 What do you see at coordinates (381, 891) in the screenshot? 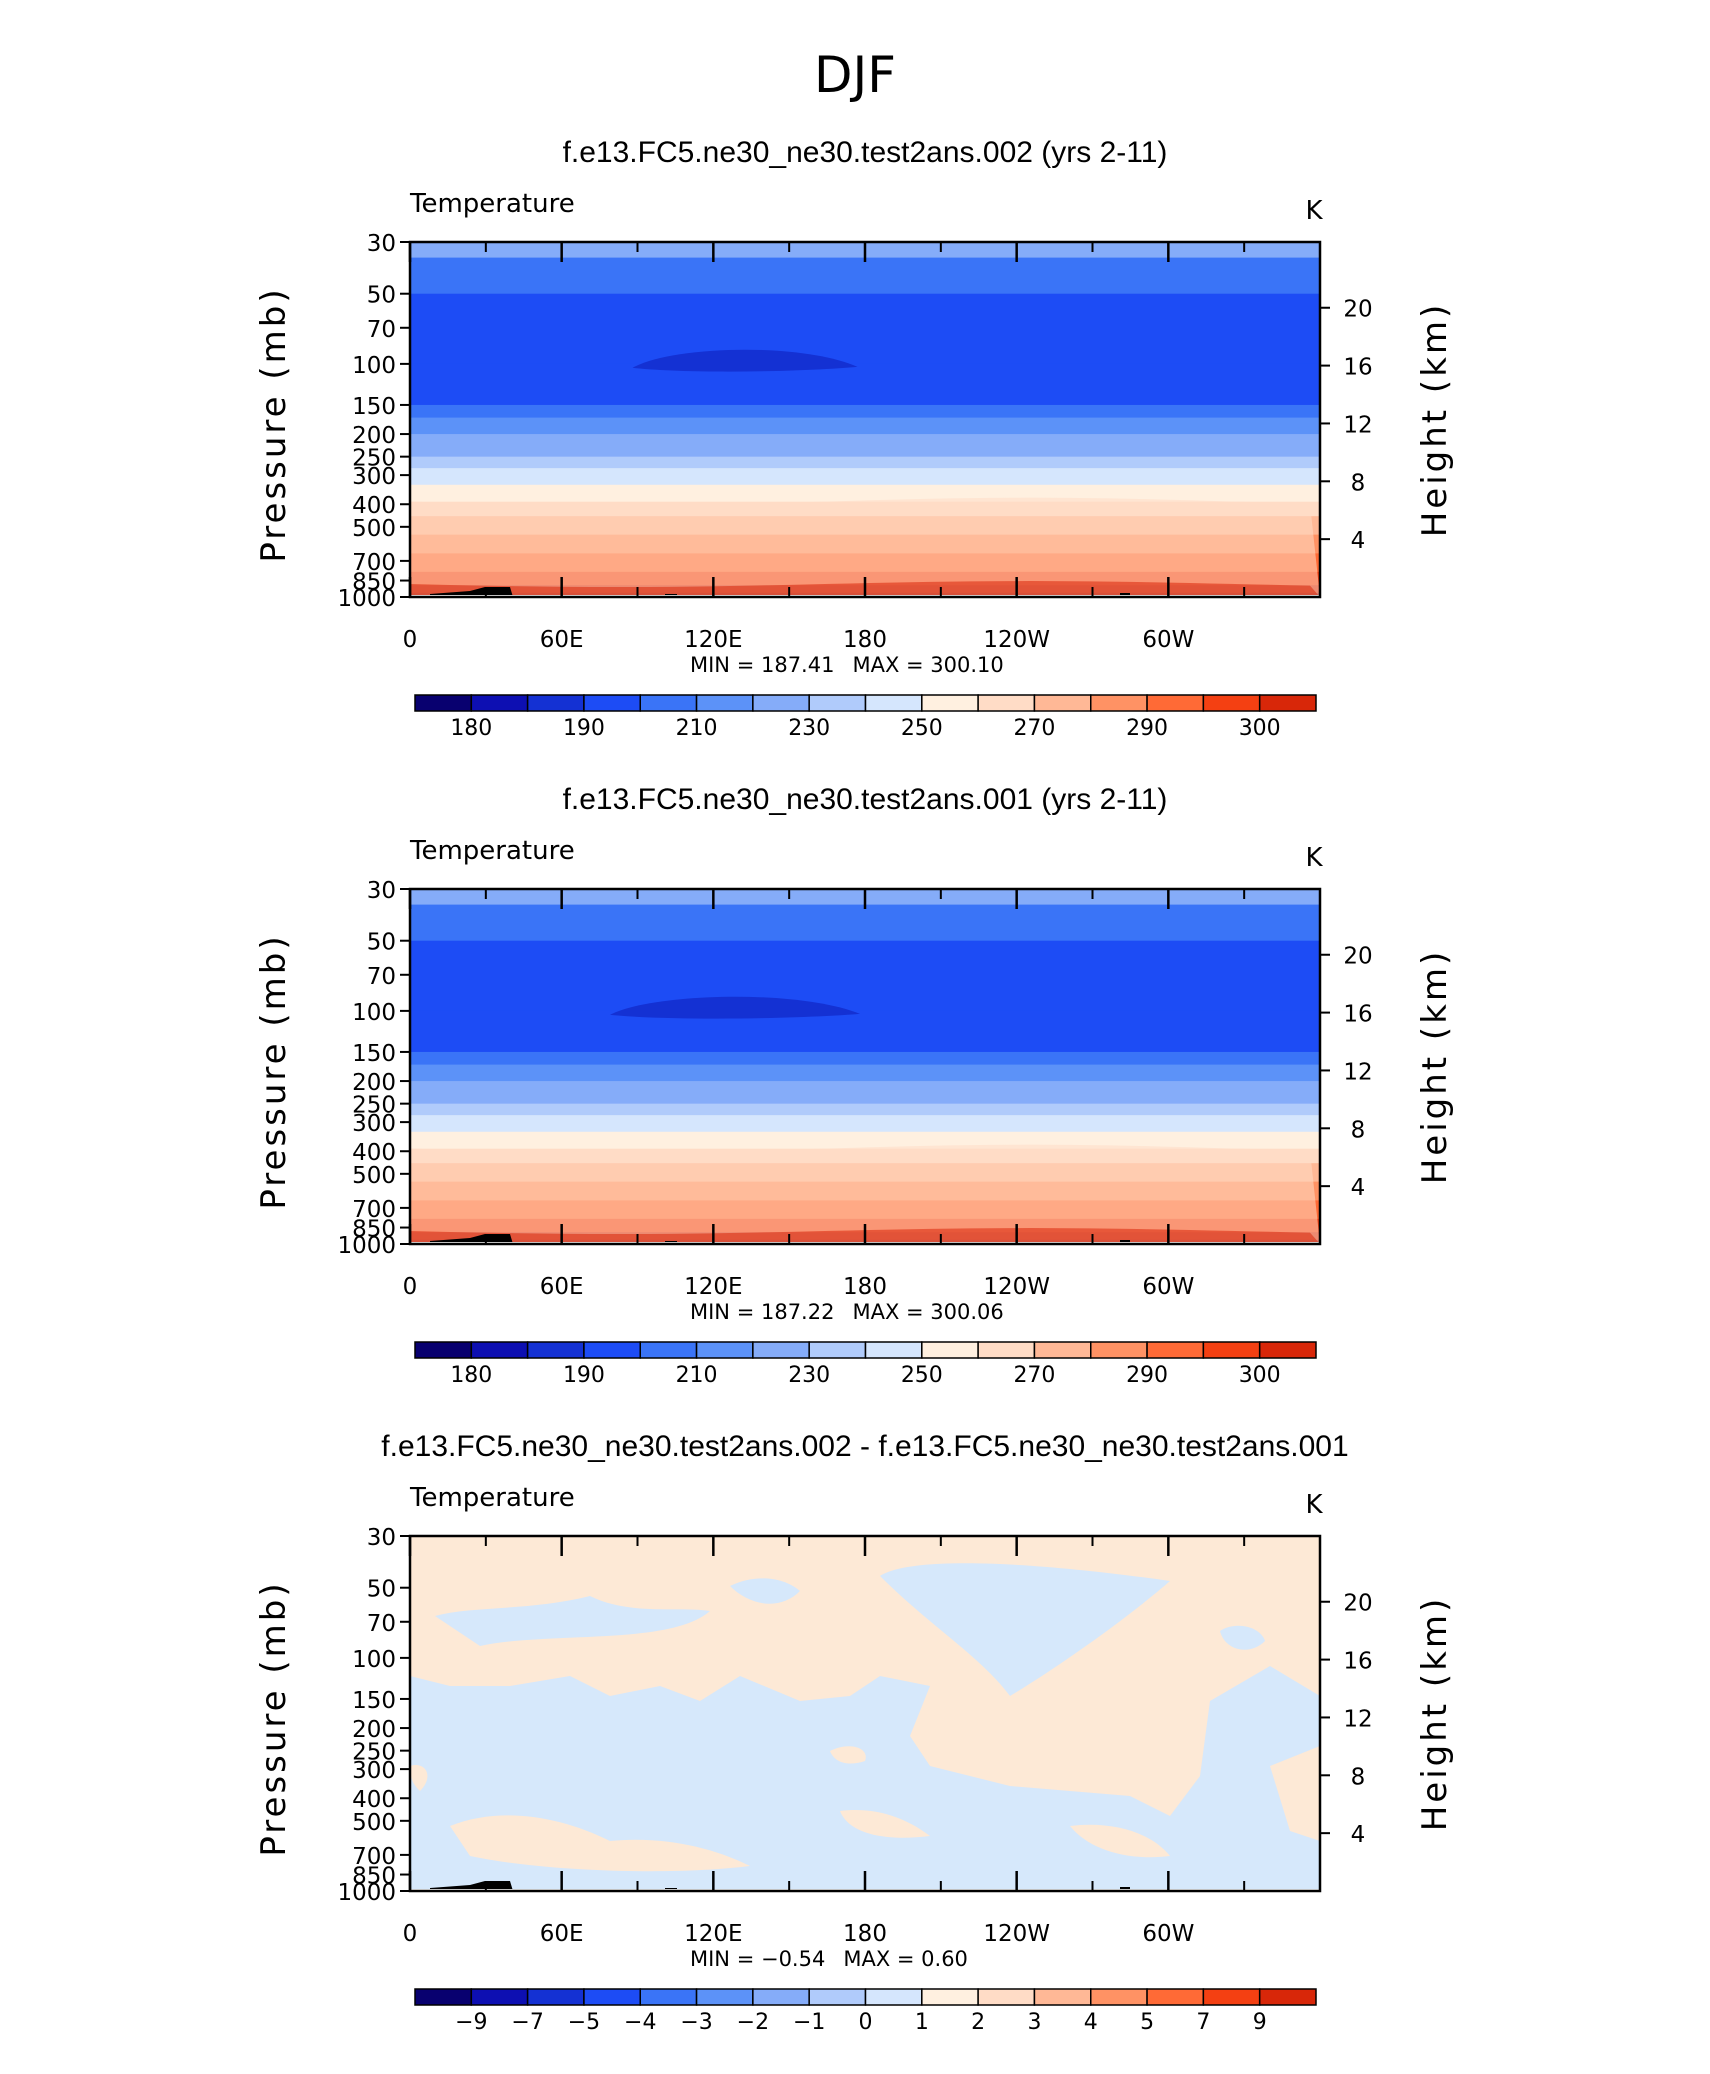
I see `y-tick-label: 30` at bounding box center [381, 891].